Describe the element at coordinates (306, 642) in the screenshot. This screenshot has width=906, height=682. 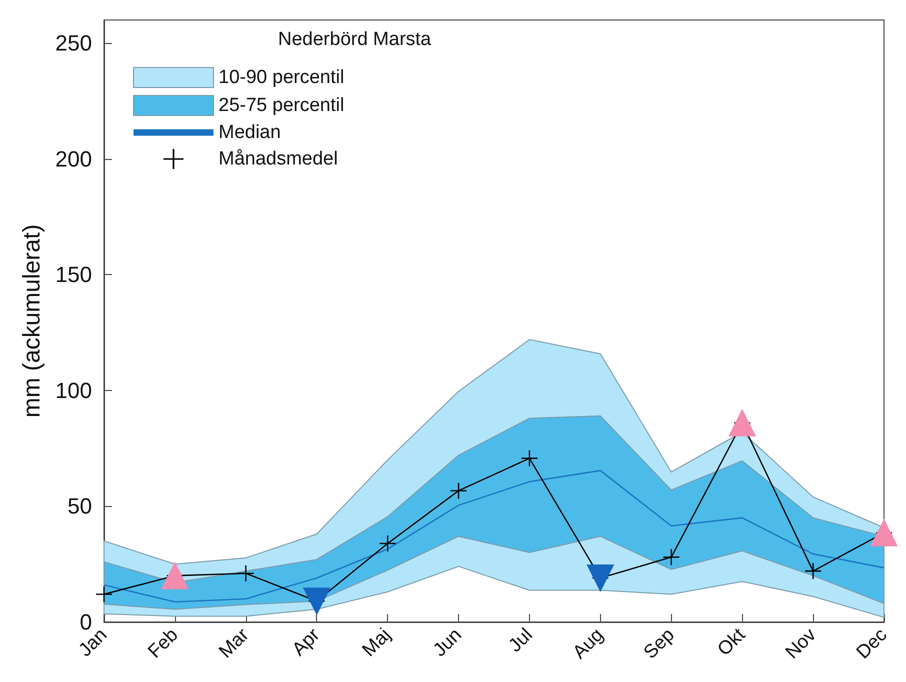
I see `x-tick-label: Apr` at that location.